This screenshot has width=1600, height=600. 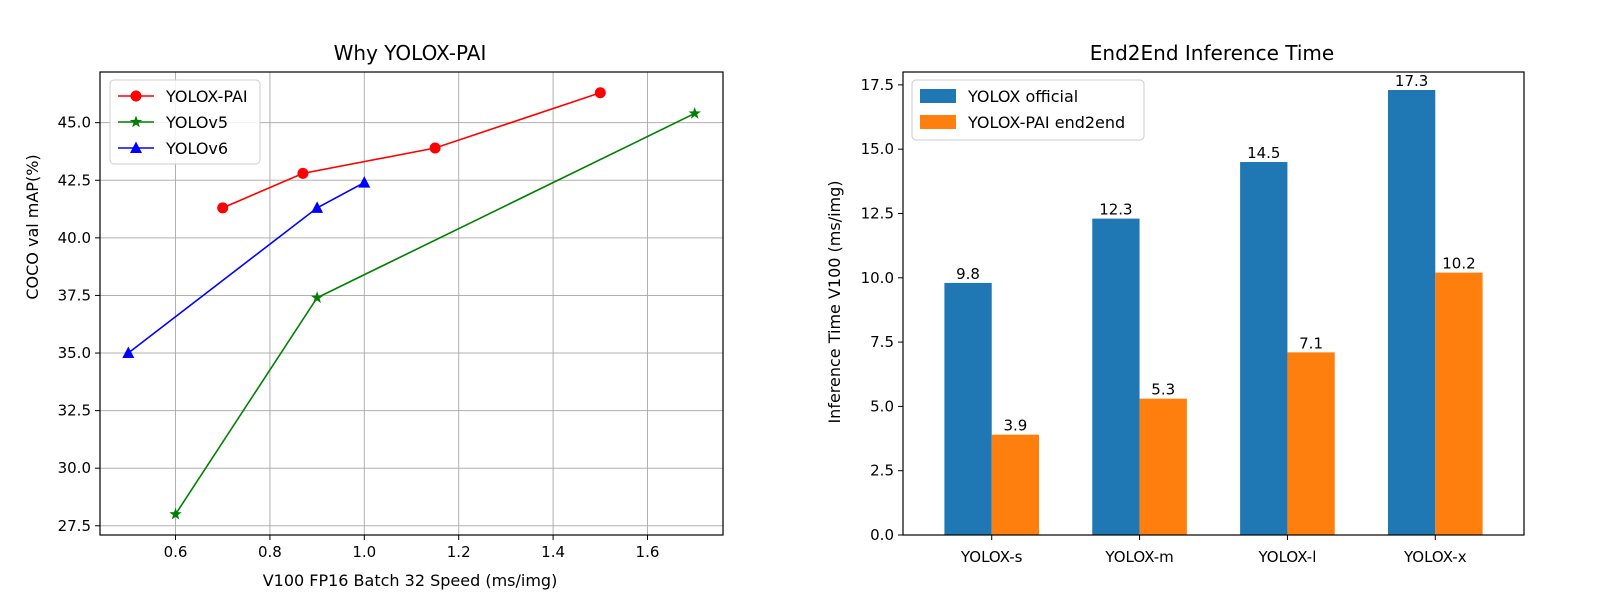 I want to click on y-tick-label: 12.5, so click(x=877, y=213).